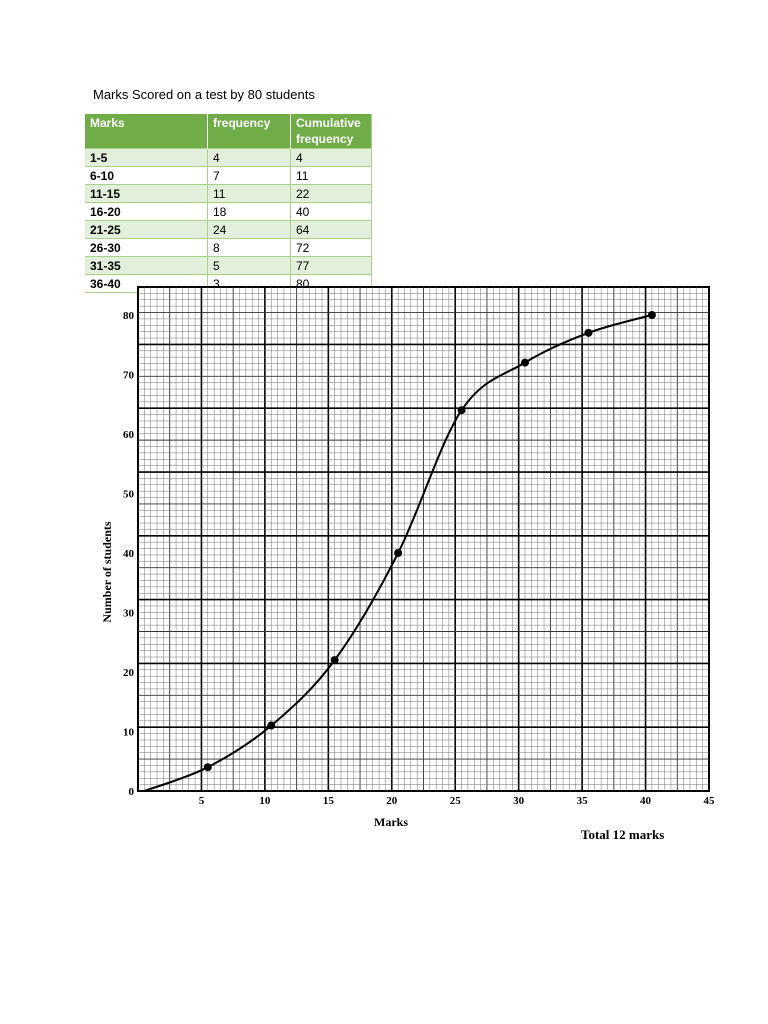 This screenshot has height=1024, width=768. I want to click on cell-cumulative: 11, so click(331, 175).